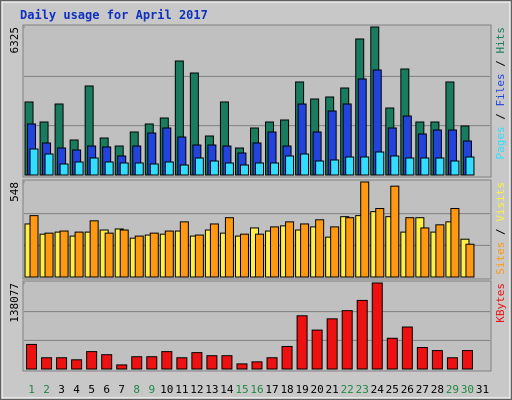 The height and width of the screenshot is (400, 512). What do you see at coordinates (347, 389) in the screenshot?
I see `x-tick-label: 22` at bounding box center [347, 389].